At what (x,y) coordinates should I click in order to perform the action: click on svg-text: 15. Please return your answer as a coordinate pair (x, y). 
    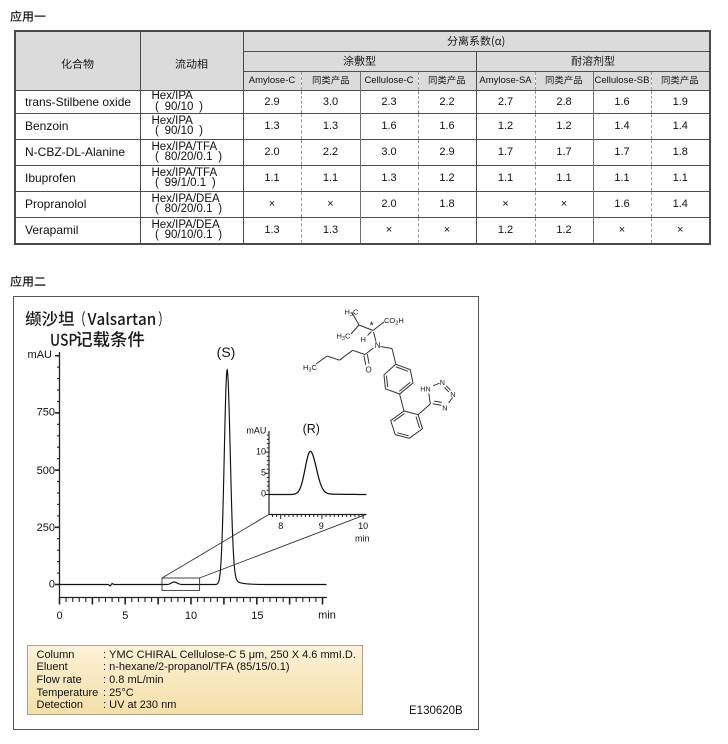
    Looking at the image, I should click on (257, 616).